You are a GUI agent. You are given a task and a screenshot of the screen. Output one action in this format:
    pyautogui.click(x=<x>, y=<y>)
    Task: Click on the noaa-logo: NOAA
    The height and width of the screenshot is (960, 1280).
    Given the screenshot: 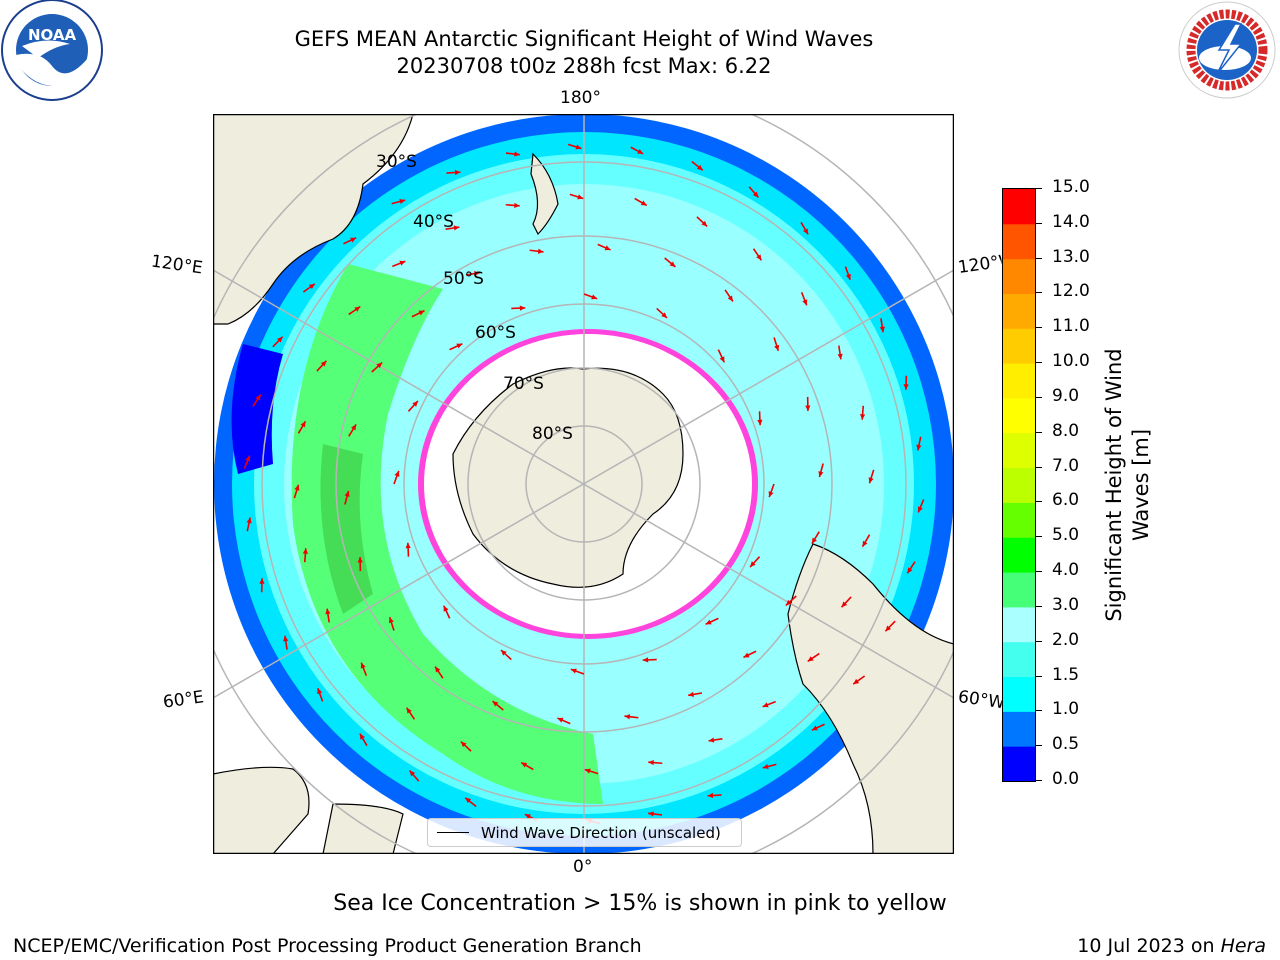 What is the action you would take?
    pyautogui.click(x=52, y=50)
    